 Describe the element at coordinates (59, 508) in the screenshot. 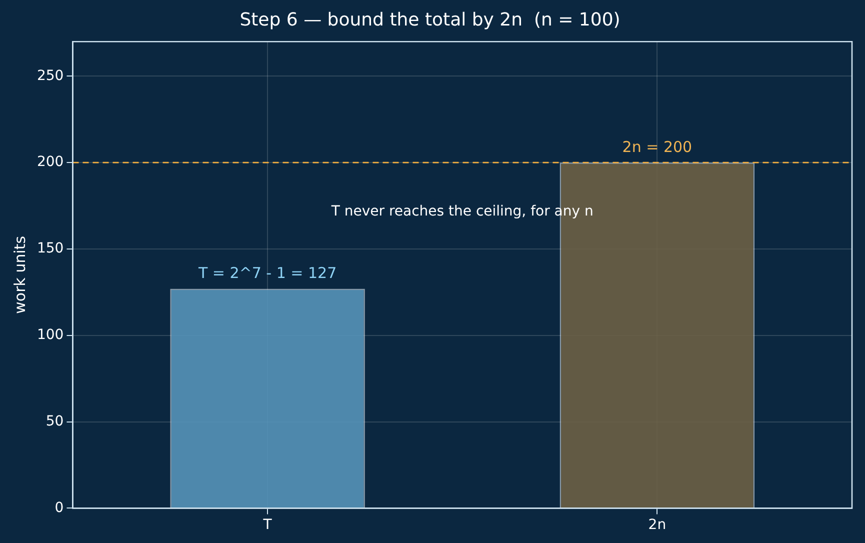

I see `y-tick-label: 0` at that location.